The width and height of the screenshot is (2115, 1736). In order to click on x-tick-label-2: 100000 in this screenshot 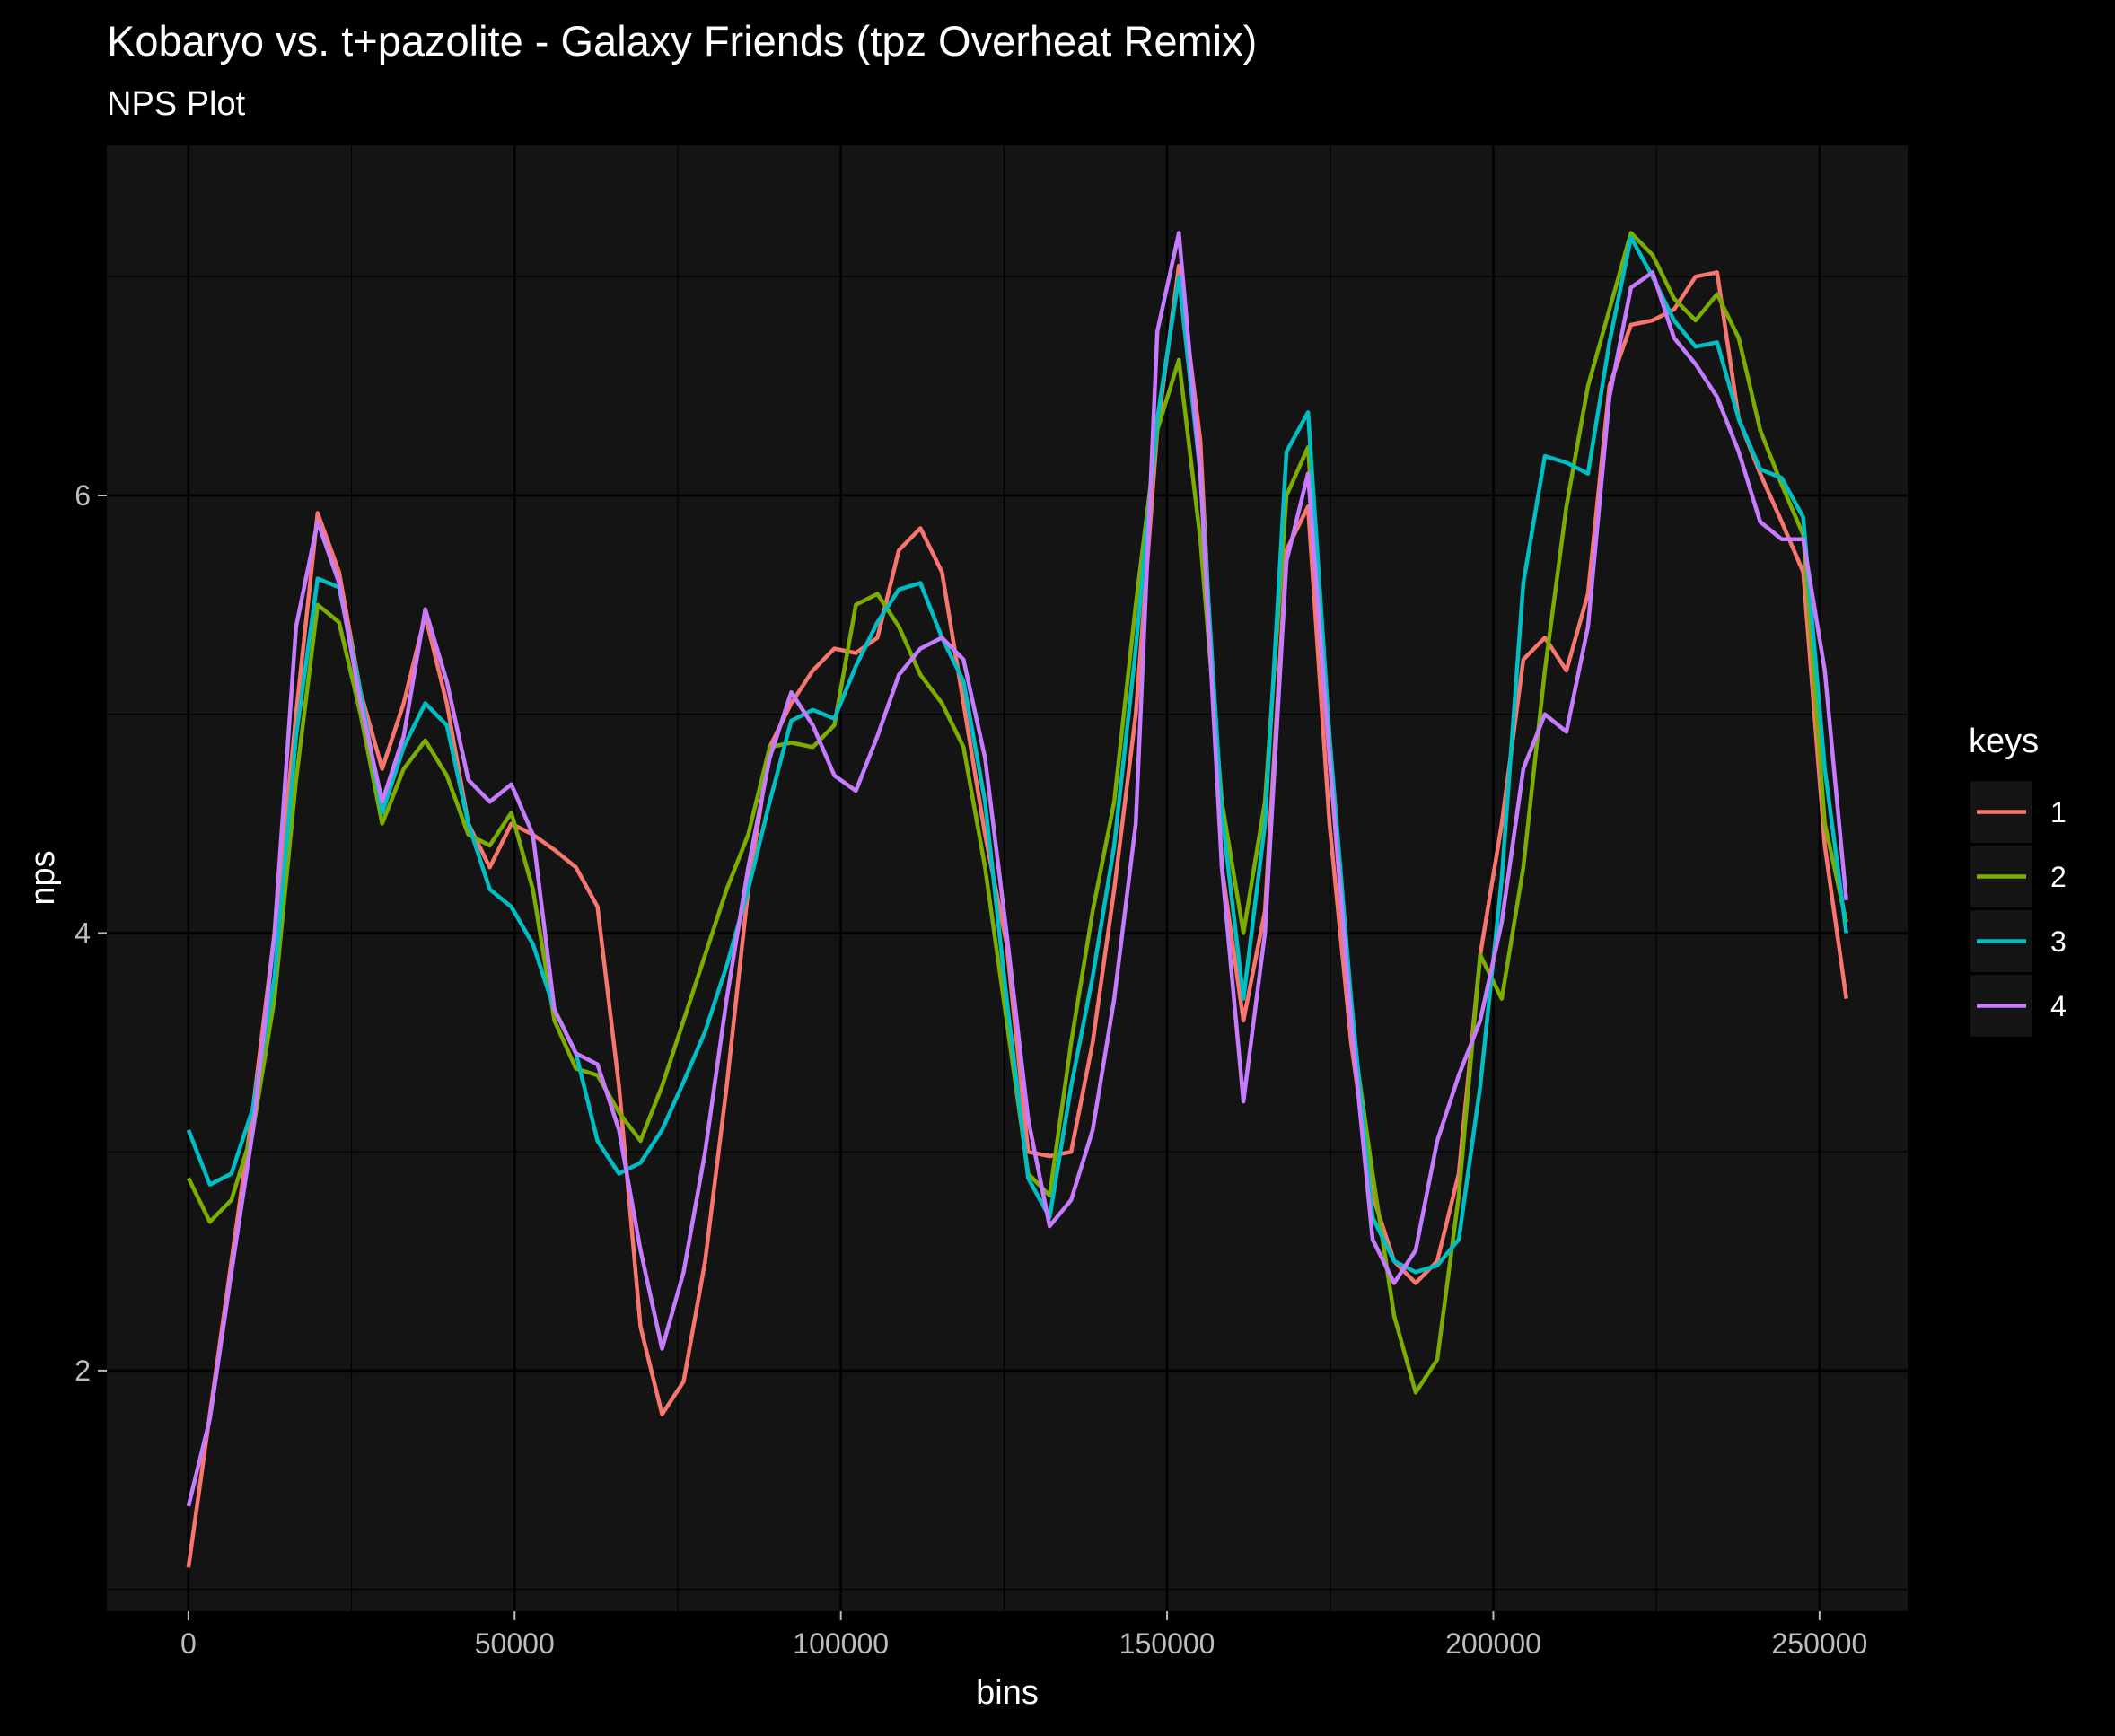, I will do `click(841, 1643)`.